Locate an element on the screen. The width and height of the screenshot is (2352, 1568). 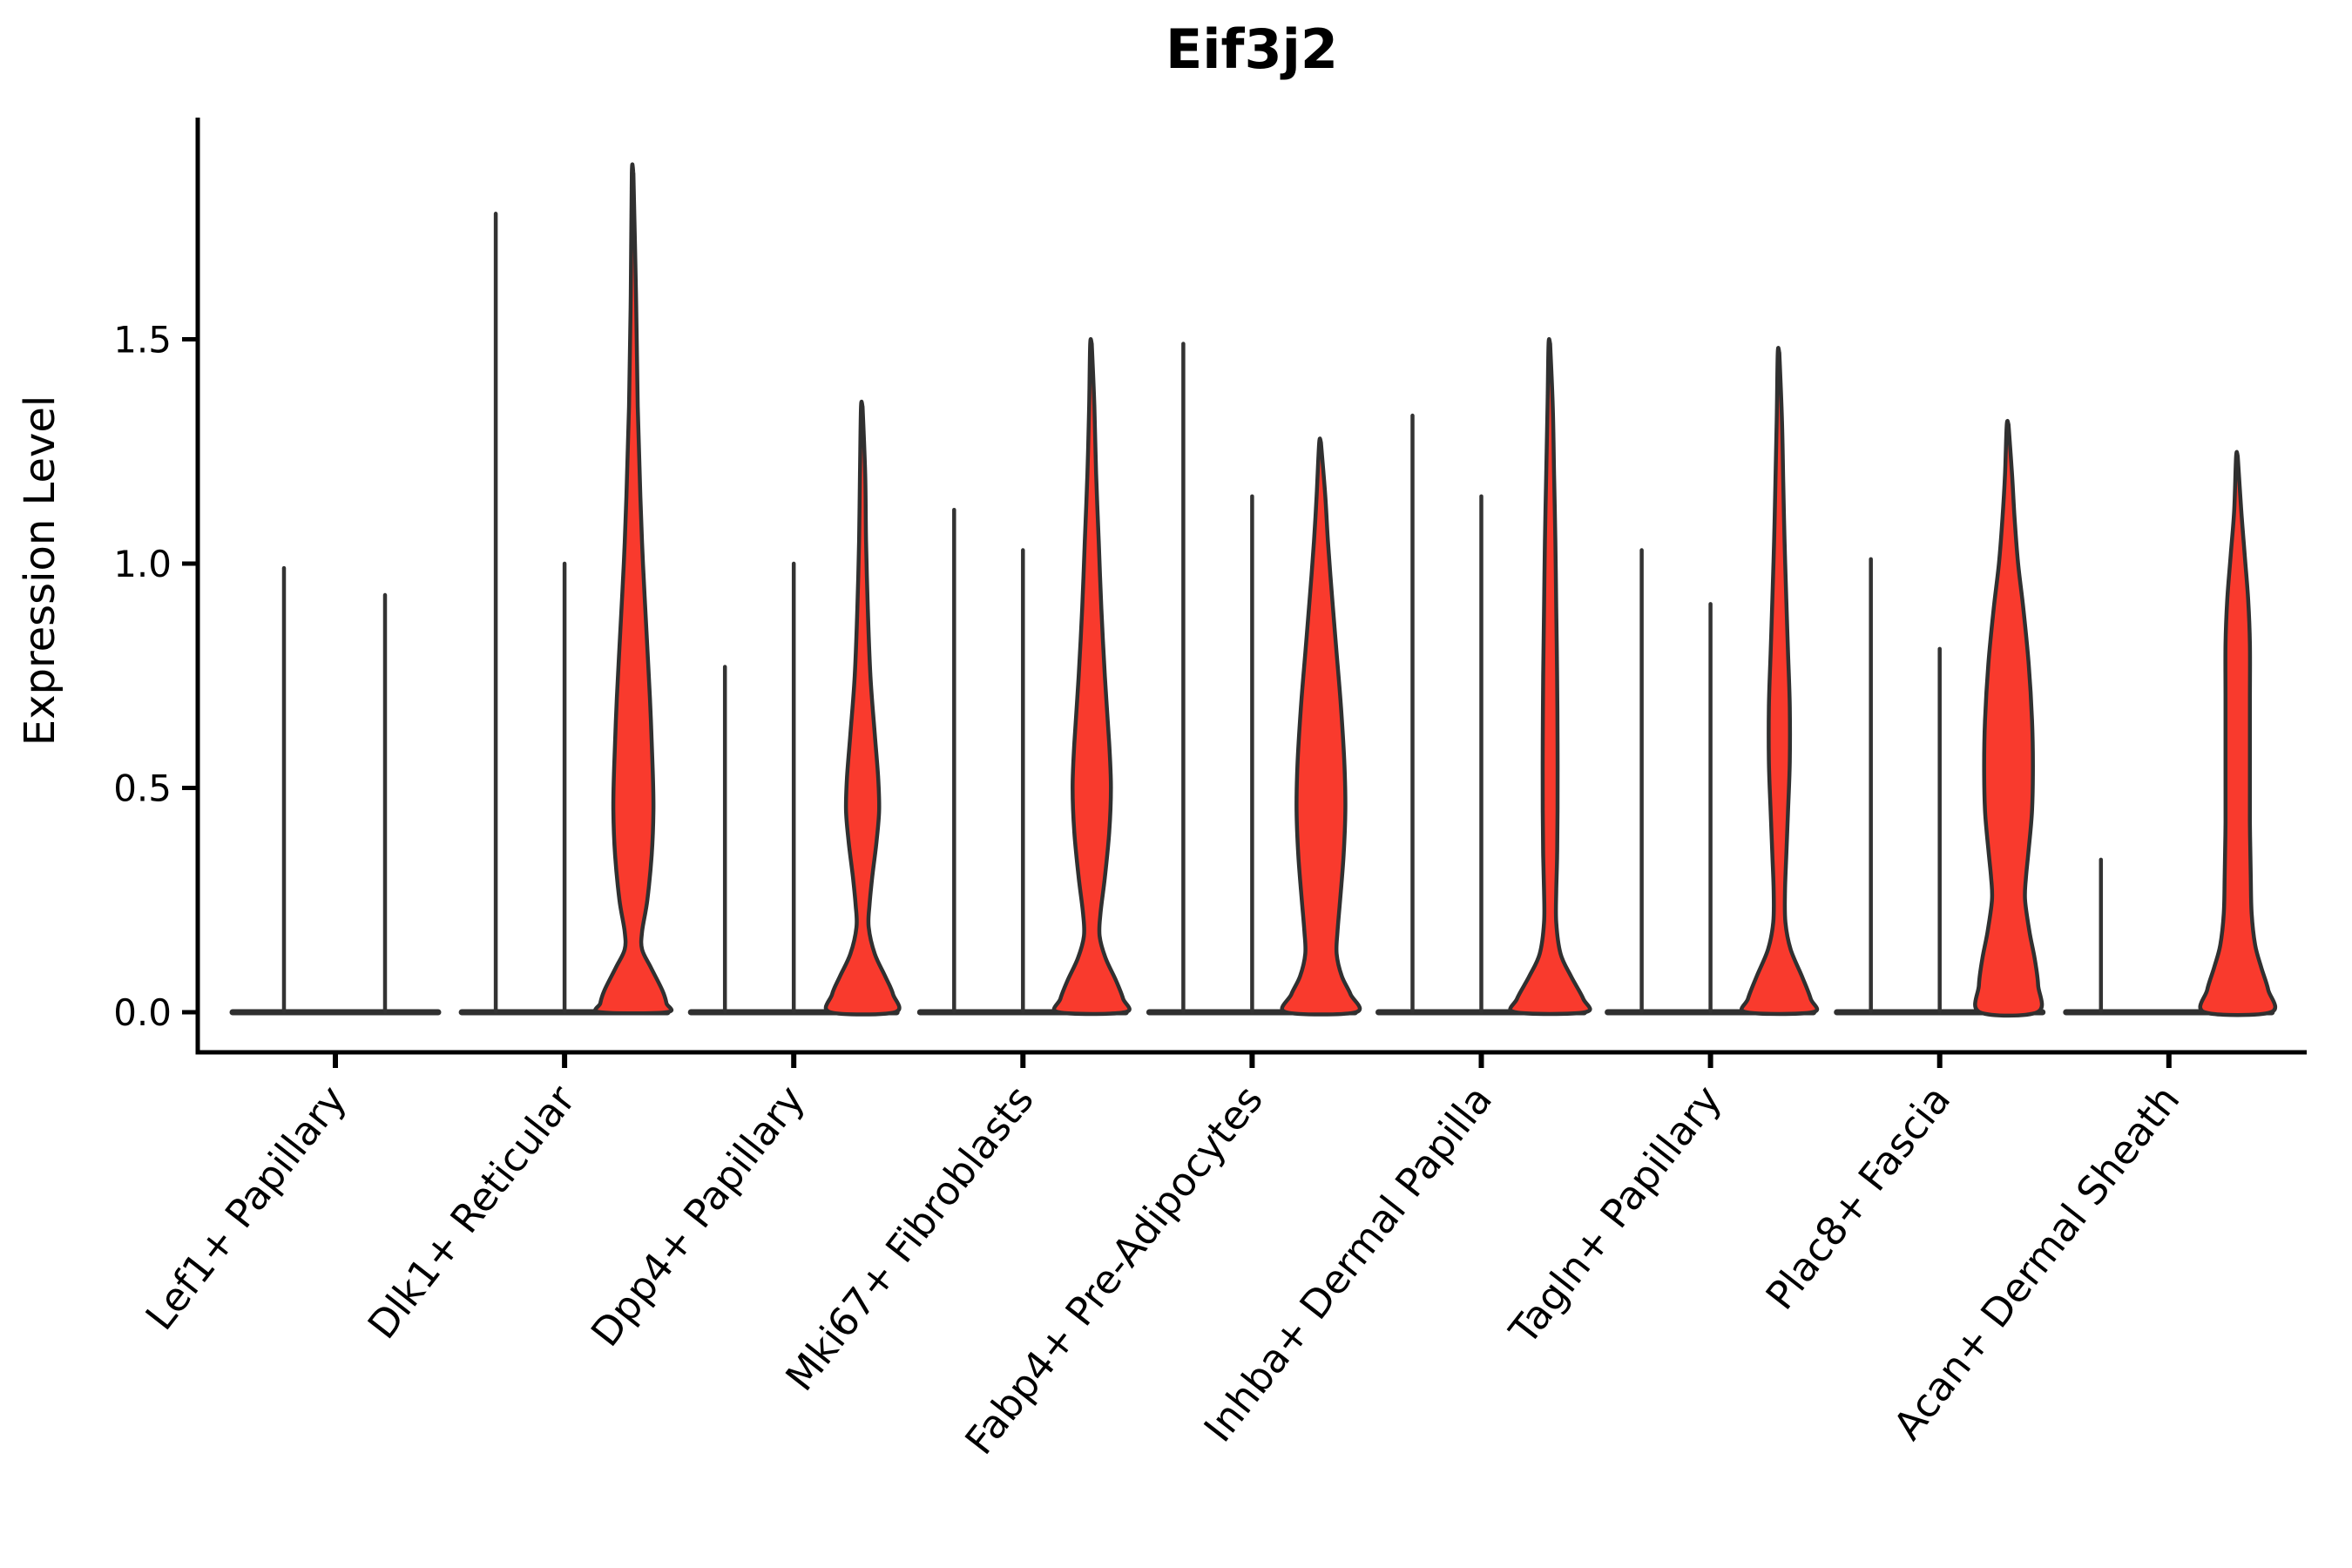
y-tick-label: 1.5 is located at coordinates (142, 340).